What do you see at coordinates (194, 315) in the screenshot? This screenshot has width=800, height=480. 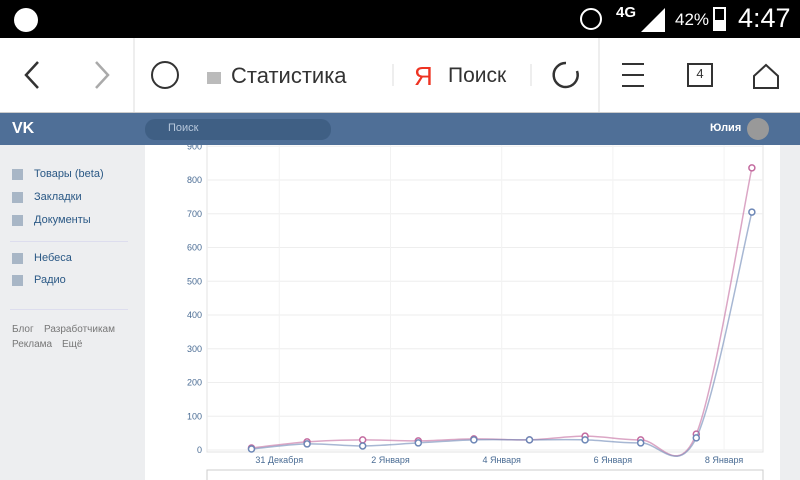 I see `y-tick-label: 400` at bounding box center [194, 315].